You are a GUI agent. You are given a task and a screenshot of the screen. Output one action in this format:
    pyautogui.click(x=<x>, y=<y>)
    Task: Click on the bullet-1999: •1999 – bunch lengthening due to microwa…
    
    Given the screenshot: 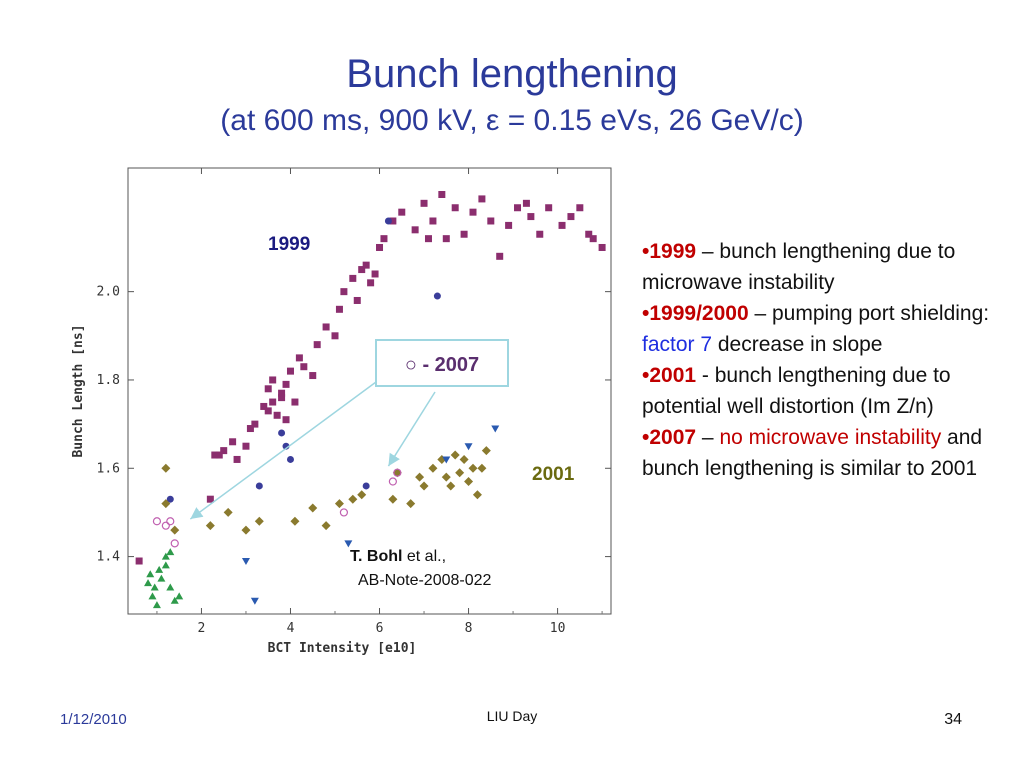 What is the action you would take?
    pyautogui.click(x=817, y=267)
    